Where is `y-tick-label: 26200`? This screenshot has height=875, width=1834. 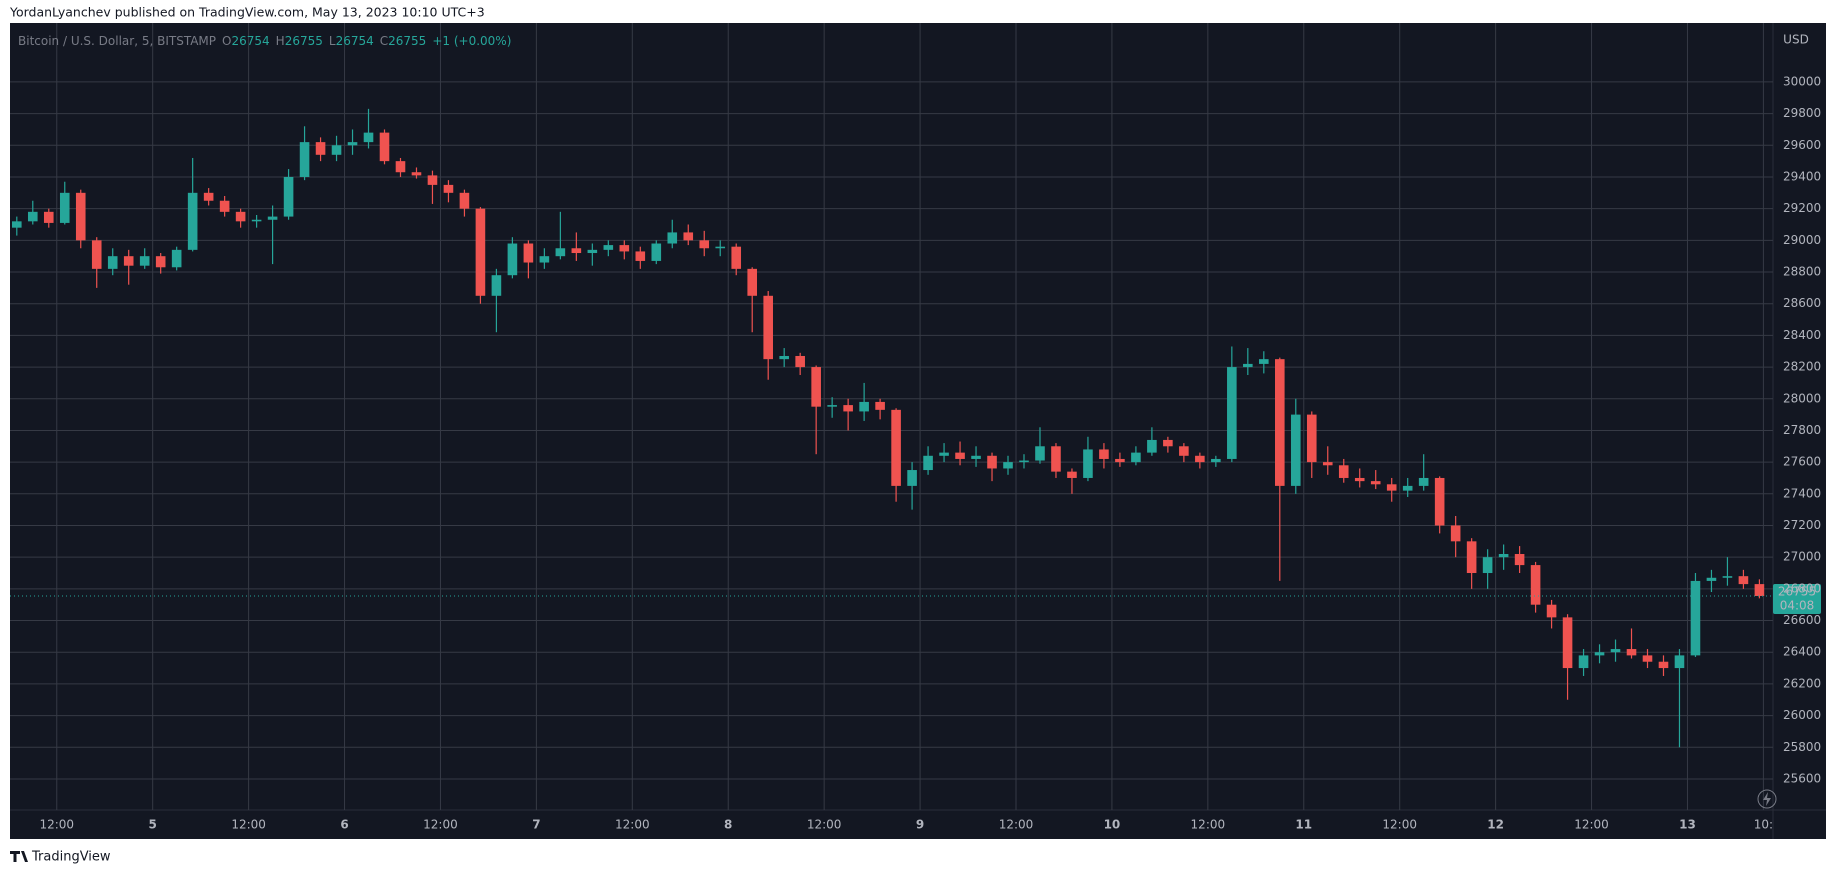 y-tick-label: 26200 is located at coordinates (1802, 683).